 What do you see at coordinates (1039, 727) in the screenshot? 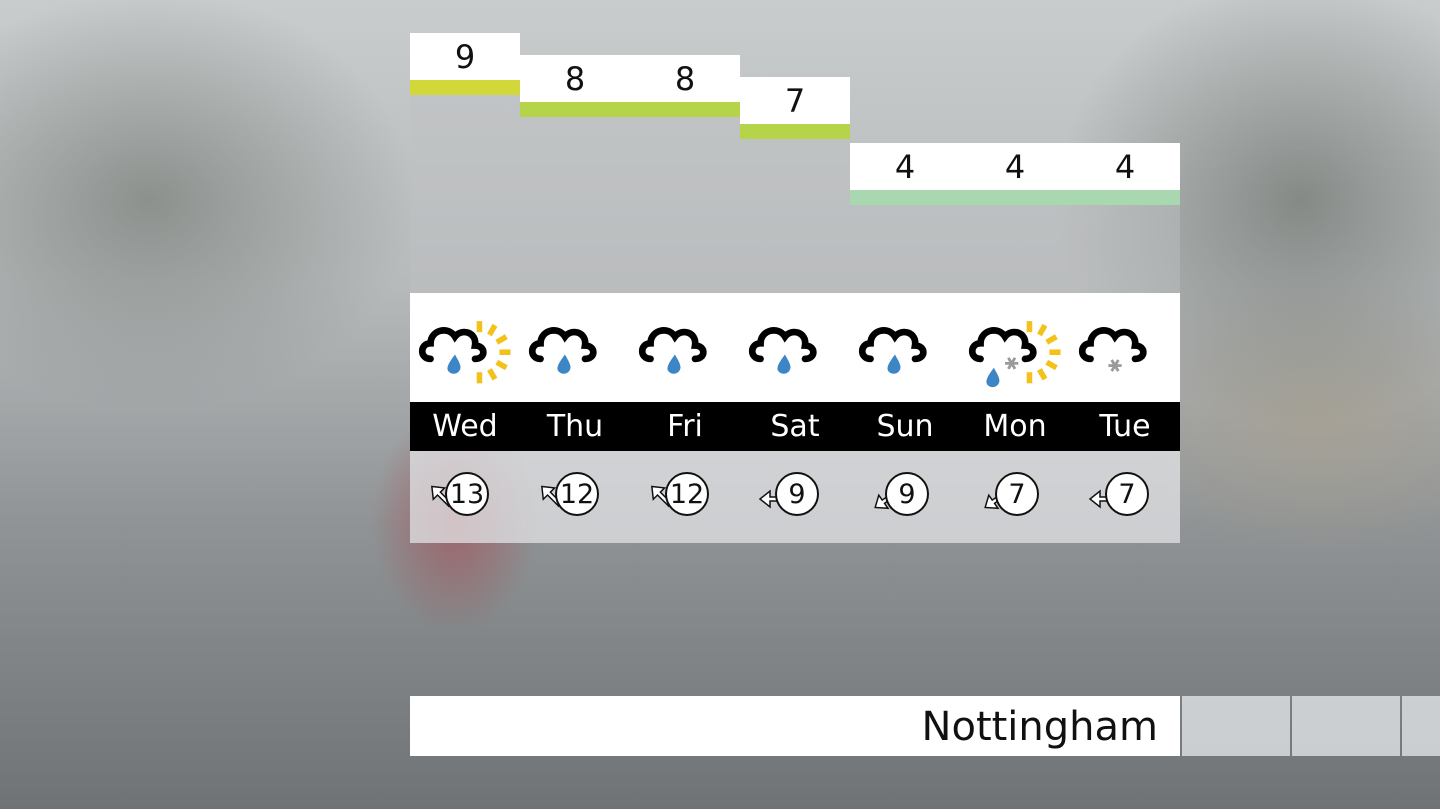
I see `location-name: Nottingham` at bounding box center [1039, 727].